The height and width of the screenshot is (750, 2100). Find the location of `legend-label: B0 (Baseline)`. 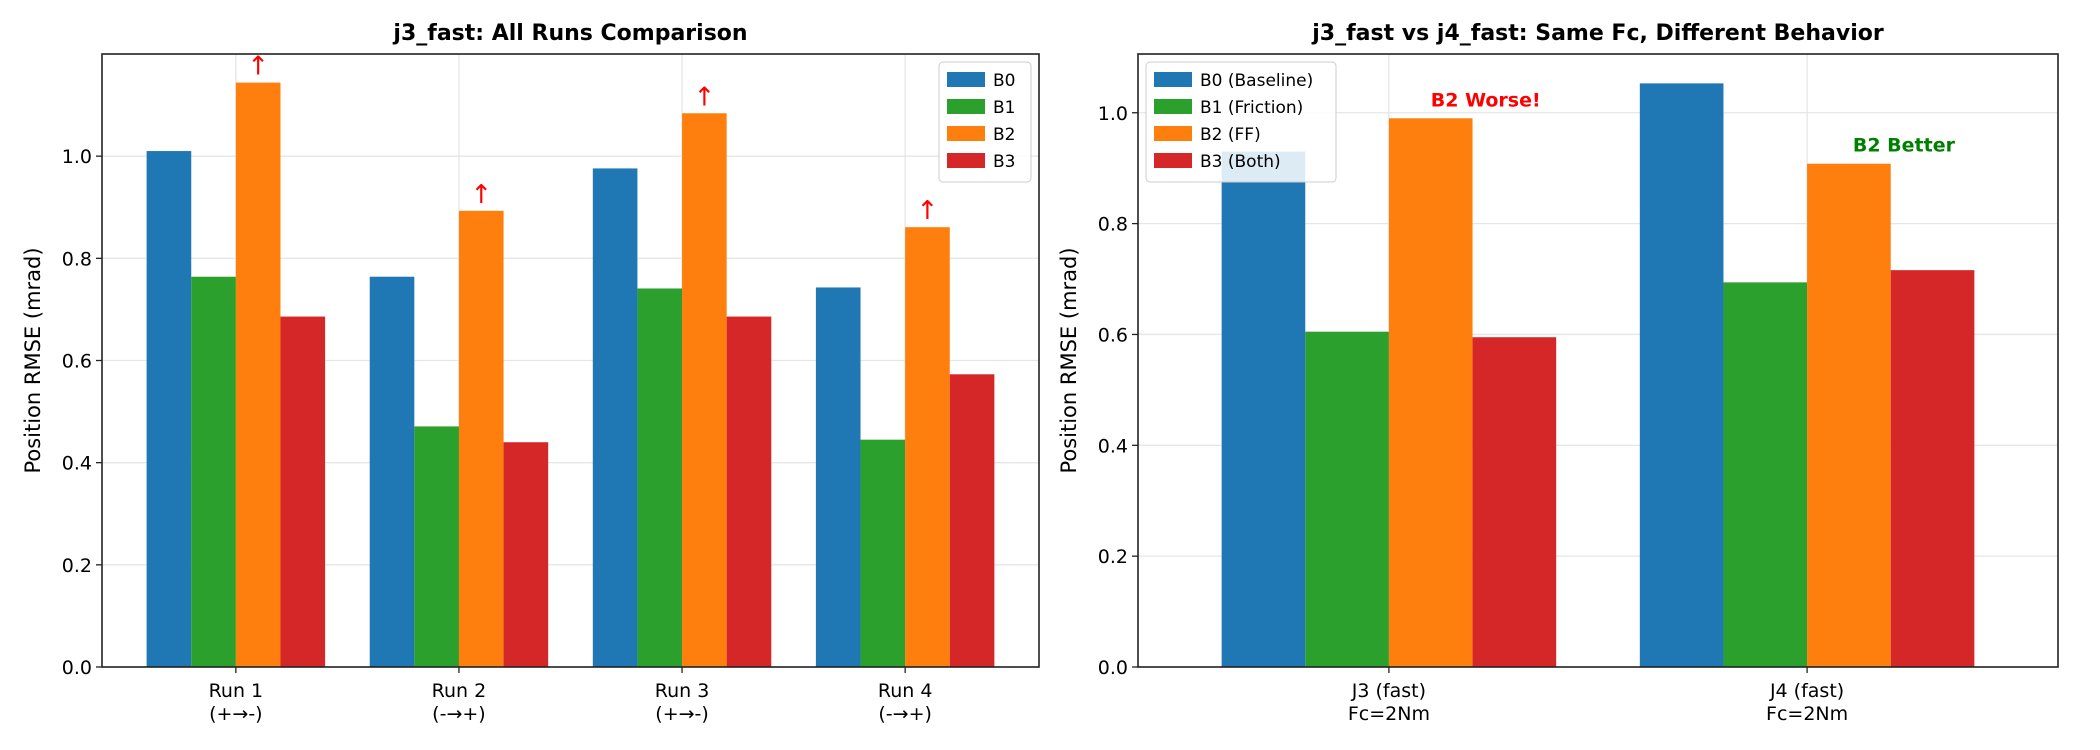

legend-label: B0 (Baseline) is located at coordinates (1256, 81).